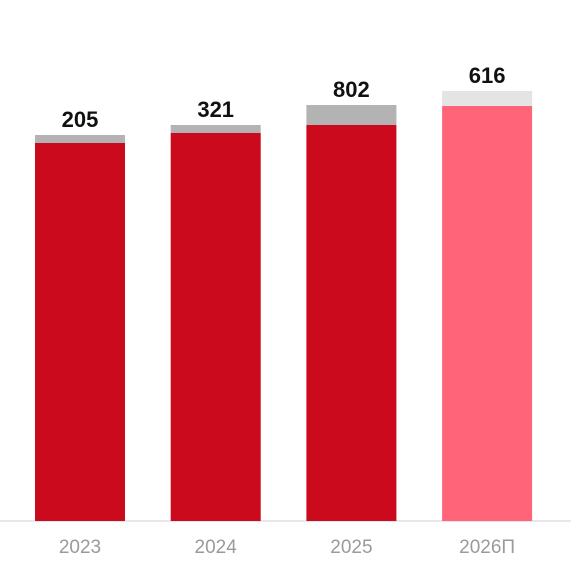 The width and height of the screenshot is (571, 571). Describe the element at coordinates (216, 547) in the screenshot. I see `x-tick-label-2024: 2024` at that location.